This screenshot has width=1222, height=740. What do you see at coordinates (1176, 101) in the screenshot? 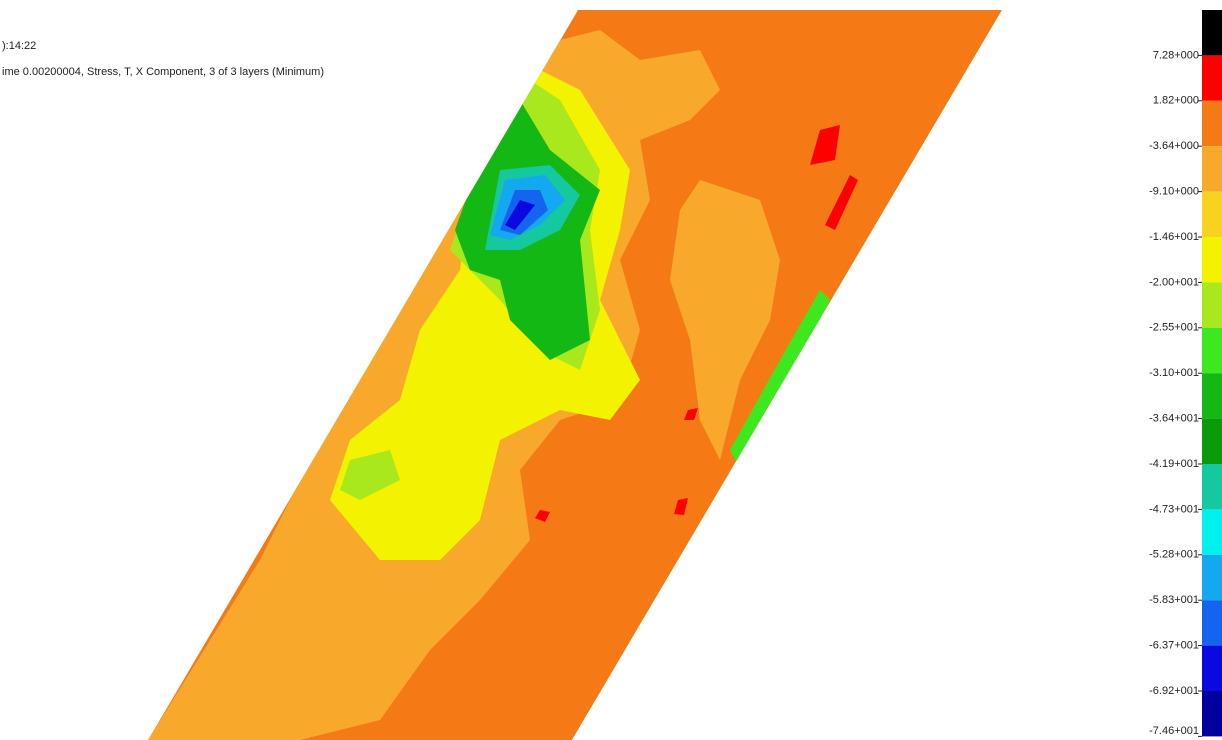
I see `legend-label: 1.82+000` at bounding box center [1176, 101].